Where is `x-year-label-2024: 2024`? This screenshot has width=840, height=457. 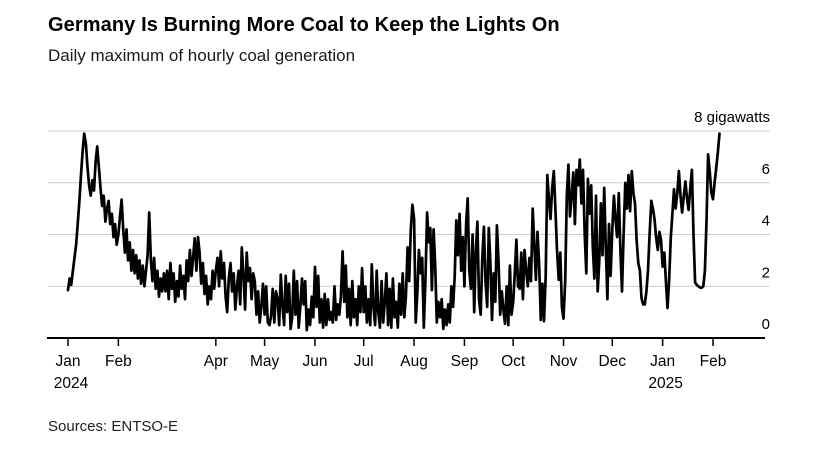 x-year-label-2024: 2024 is located at coordinates (71, 383).